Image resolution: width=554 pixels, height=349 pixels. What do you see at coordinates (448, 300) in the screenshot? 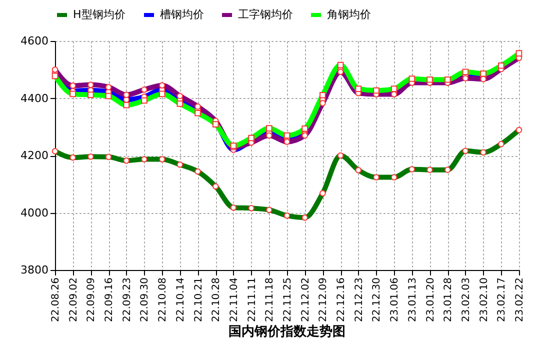
I see `x-tick-label: 23.01.28` at bounding box center [448, 300].